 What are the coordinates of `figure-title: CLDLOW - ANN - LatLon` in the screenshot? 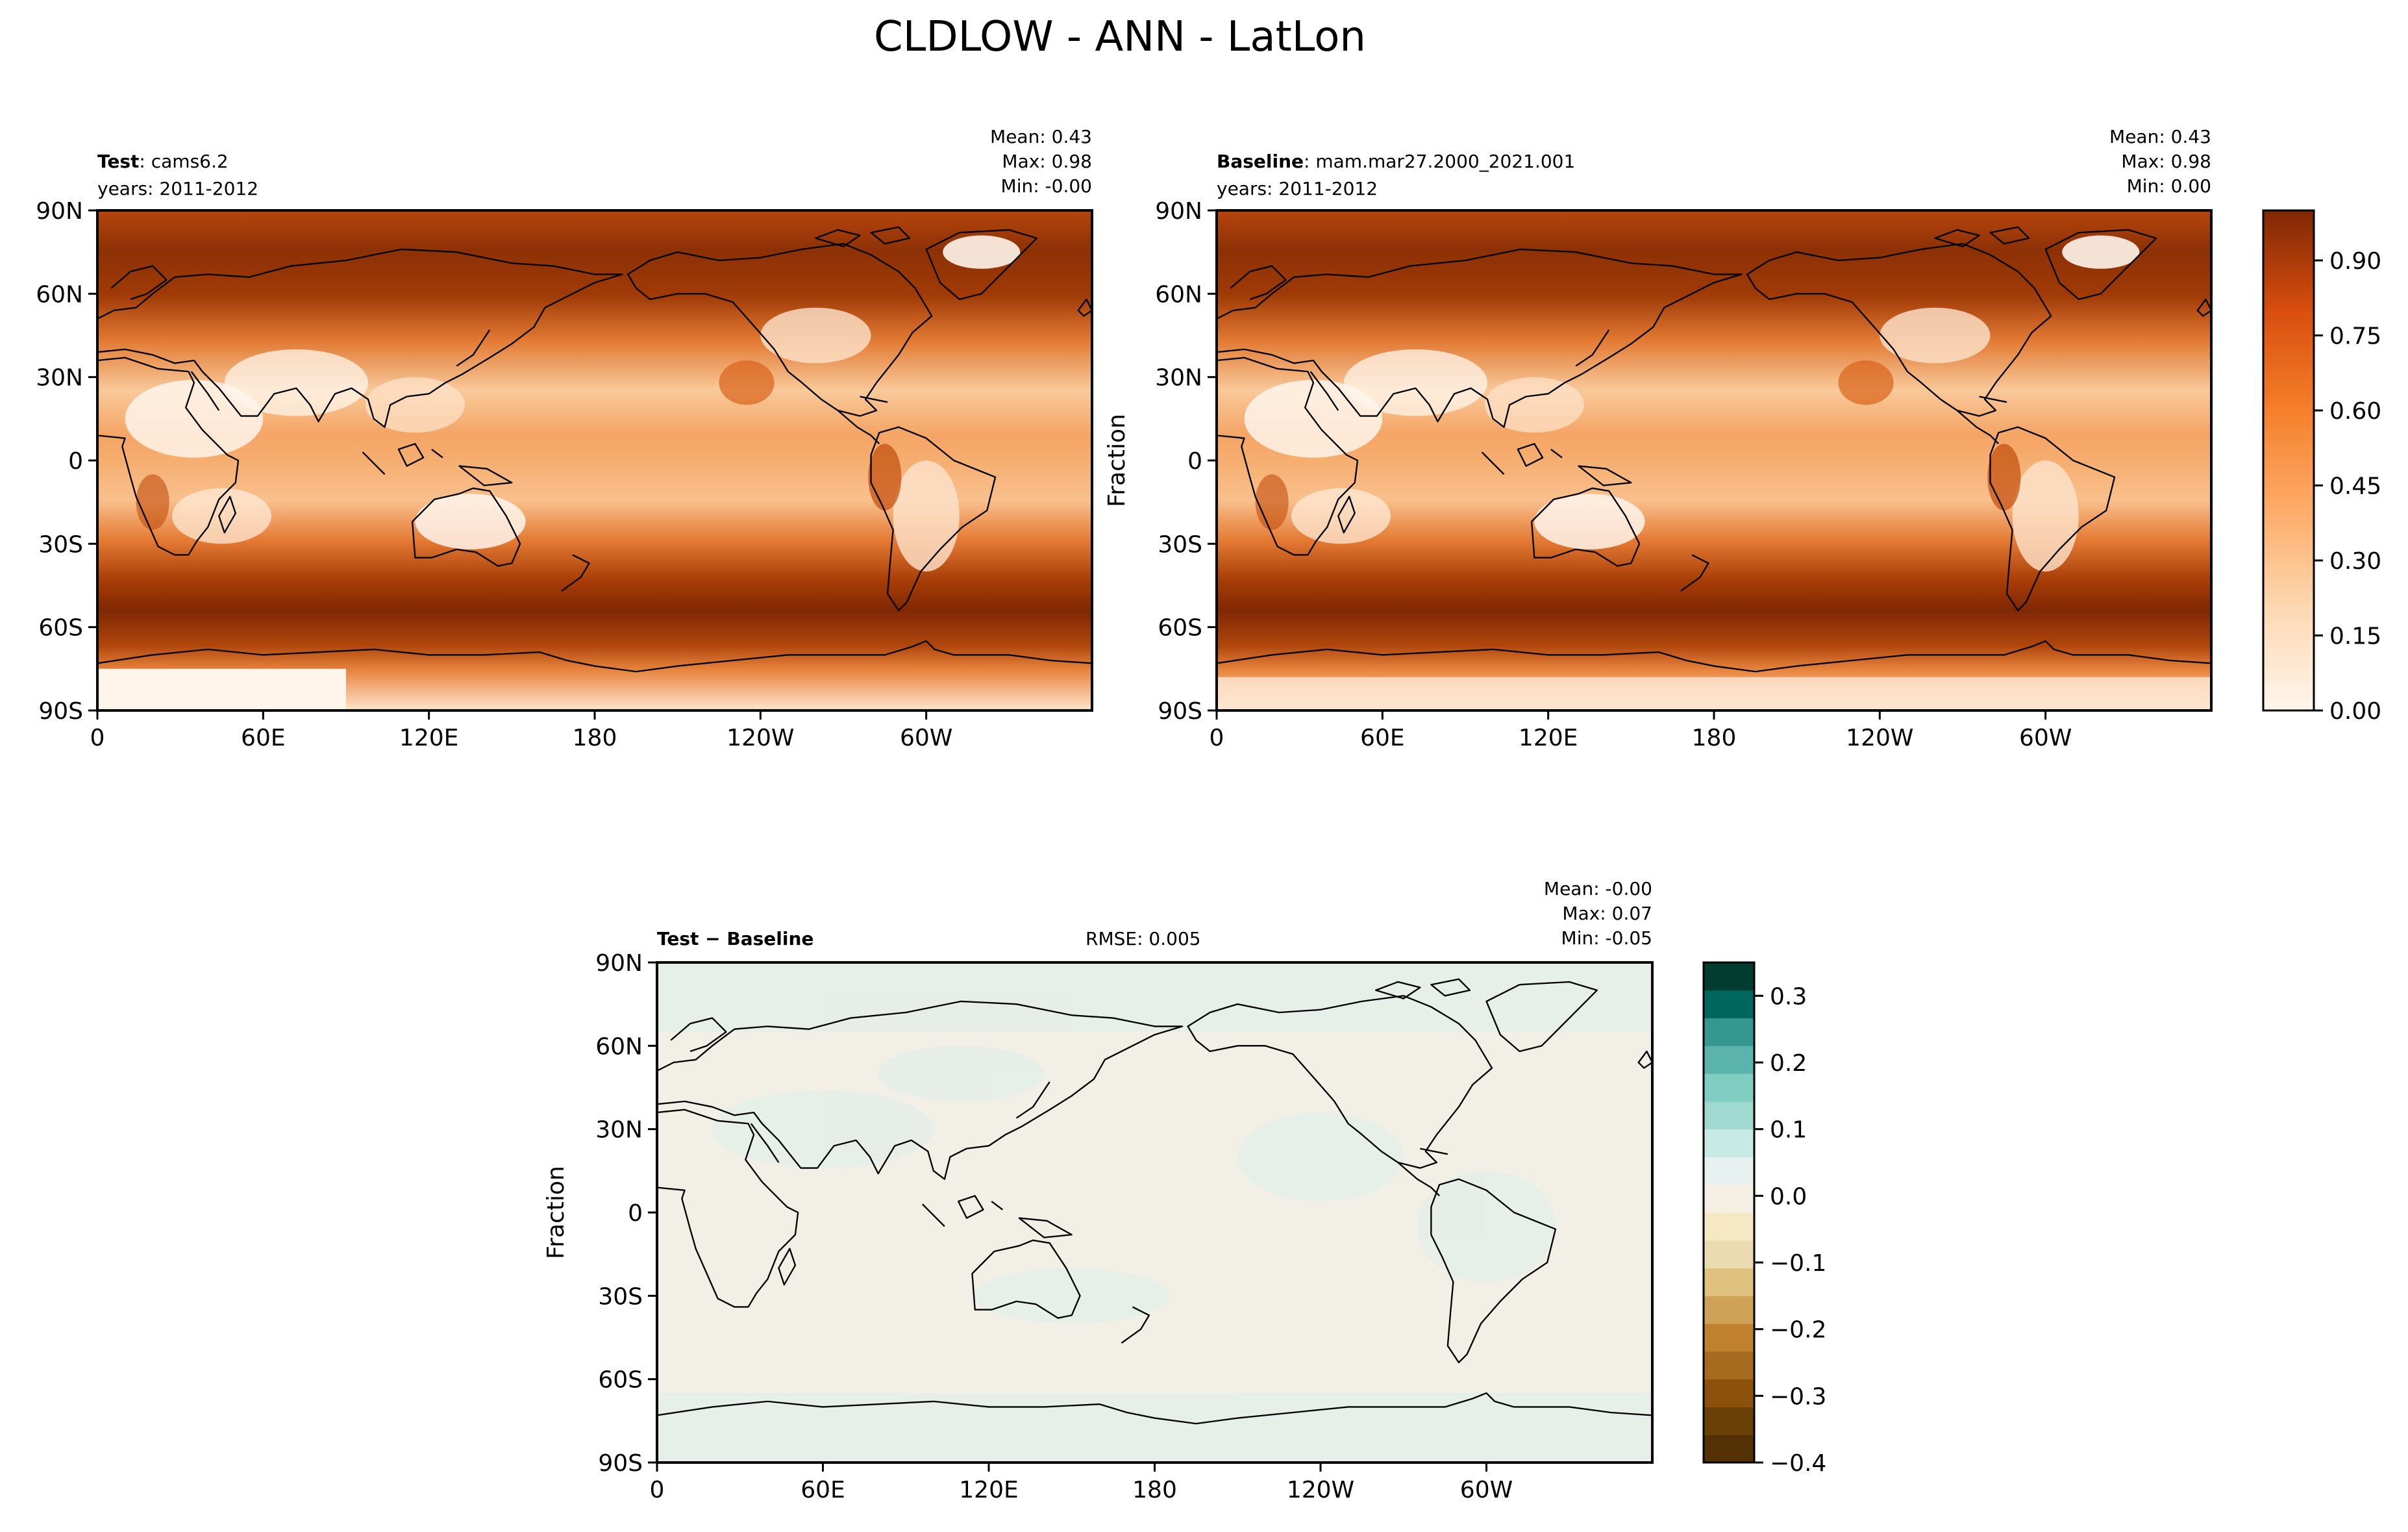 It's located at (1120, 37).